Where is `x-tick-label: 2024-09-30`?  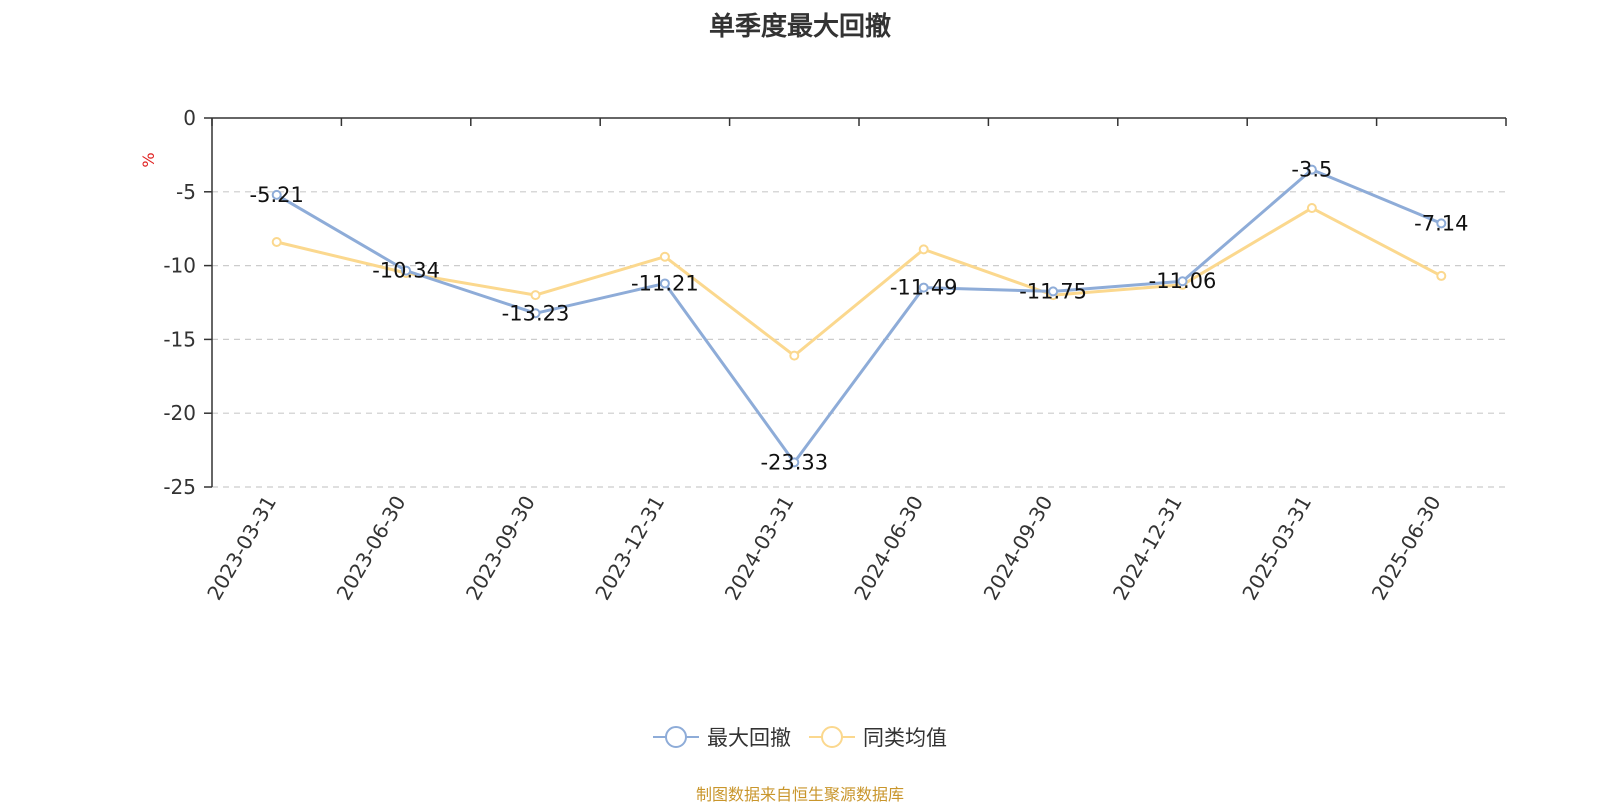 x-tick-label: 2024-09-30 is located at coordinates (1018, 548).